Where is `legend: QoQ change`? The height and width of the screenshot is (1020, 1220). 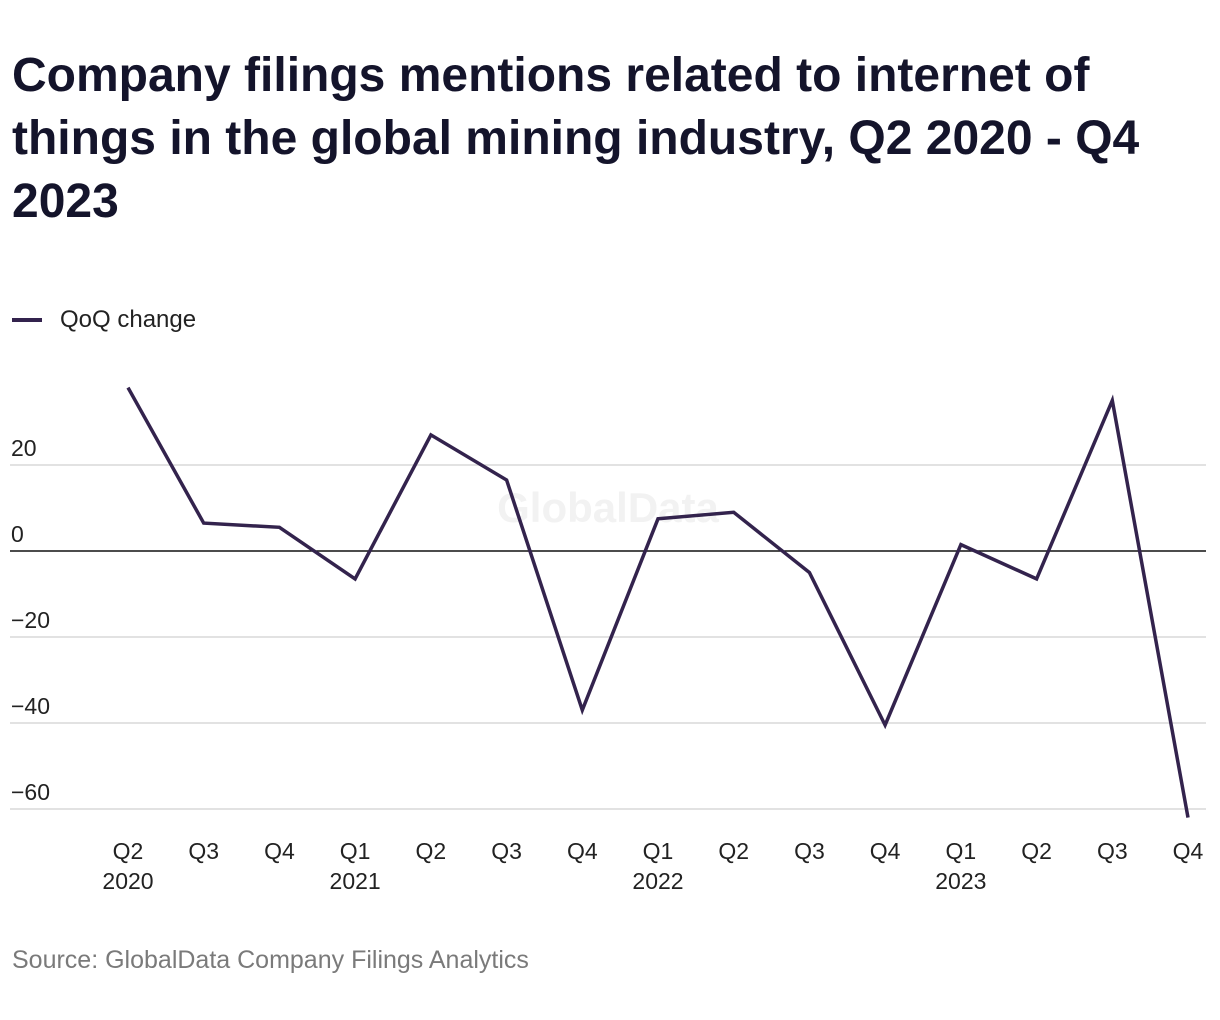 legend: QoQ change is located at coordinates (104, 320).